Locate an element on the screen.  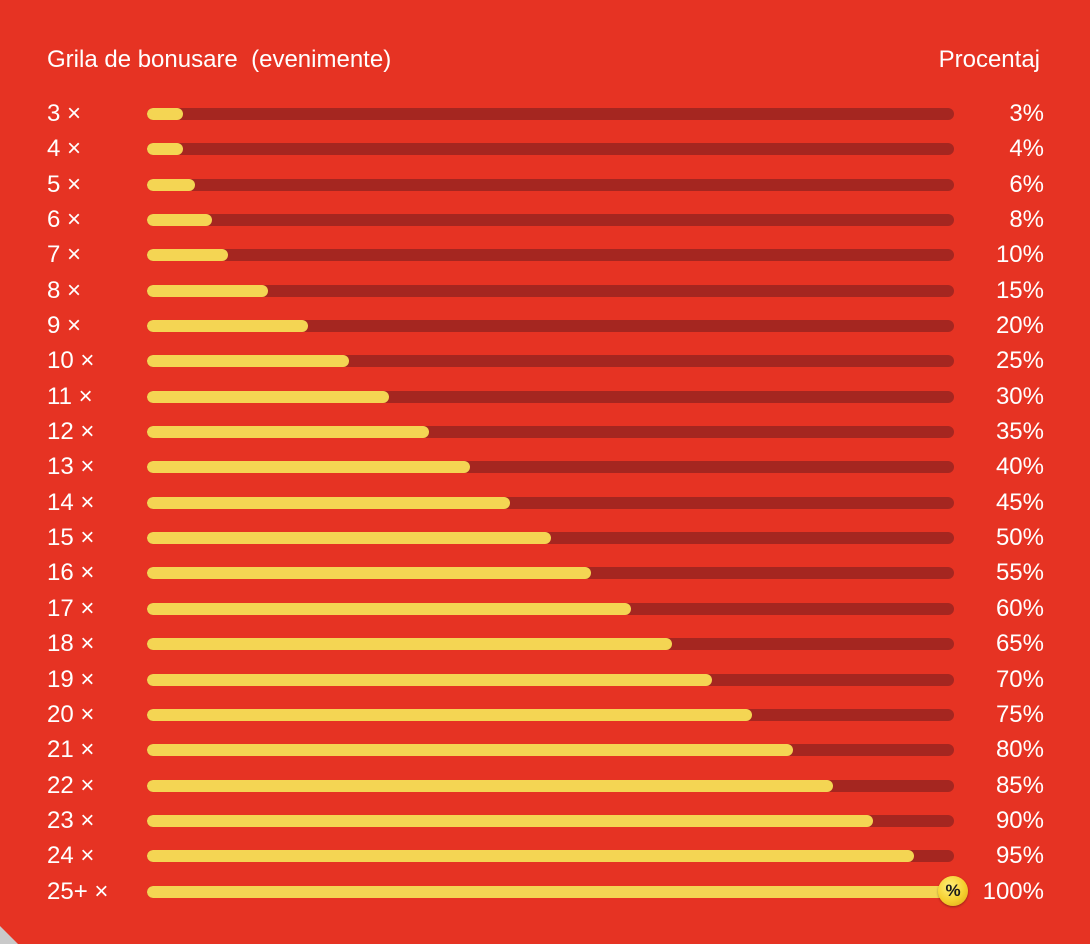
event-count-label: 21 × is located at coordinates (71, 750).